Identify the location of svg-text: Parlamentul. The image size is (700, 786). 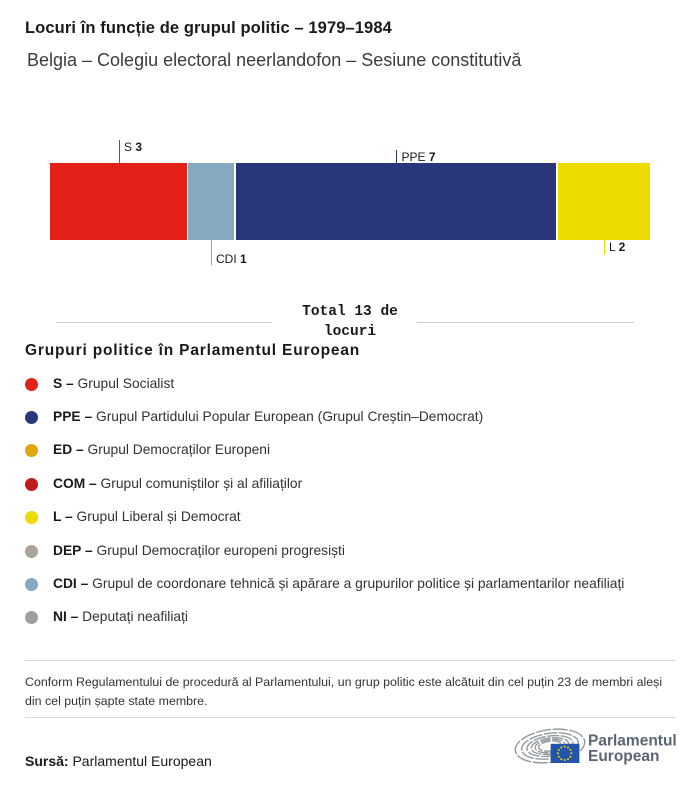
(632, 741).